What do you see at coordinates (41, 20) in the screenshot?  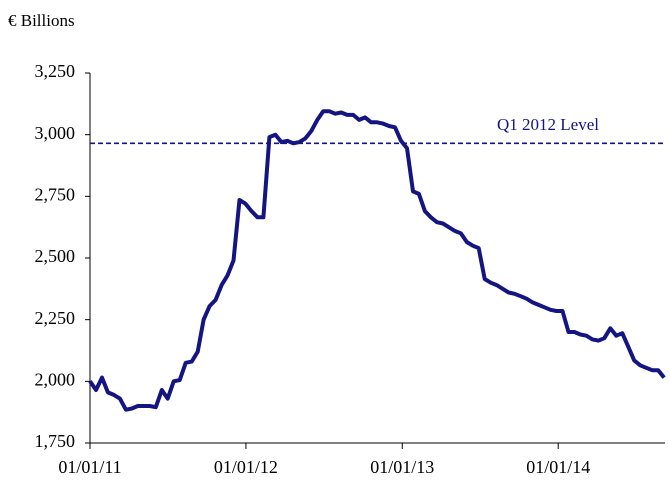 I see `y-axis-unit: € Billions` at bounding box center [41, 20].